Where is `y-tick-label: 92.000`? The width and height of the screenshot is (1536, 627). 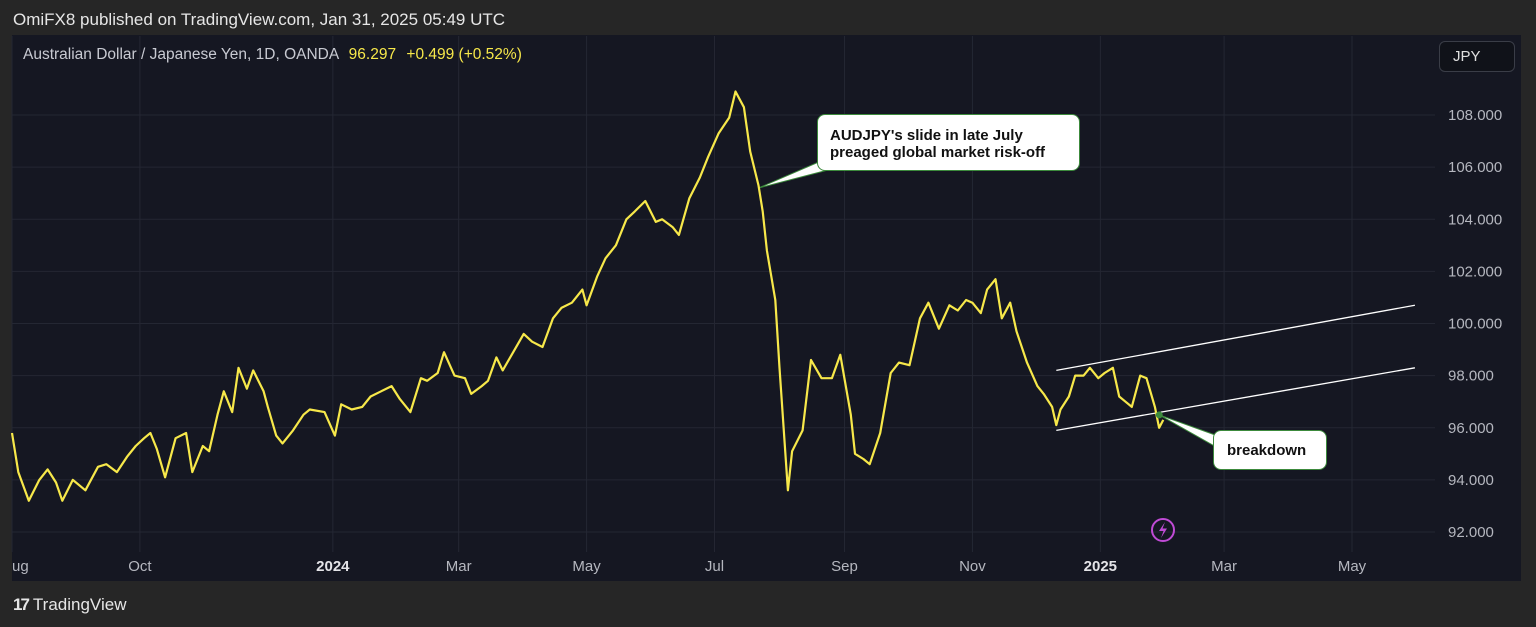
y-tick-label: 92.000 is located at coordinates (1471, 532).